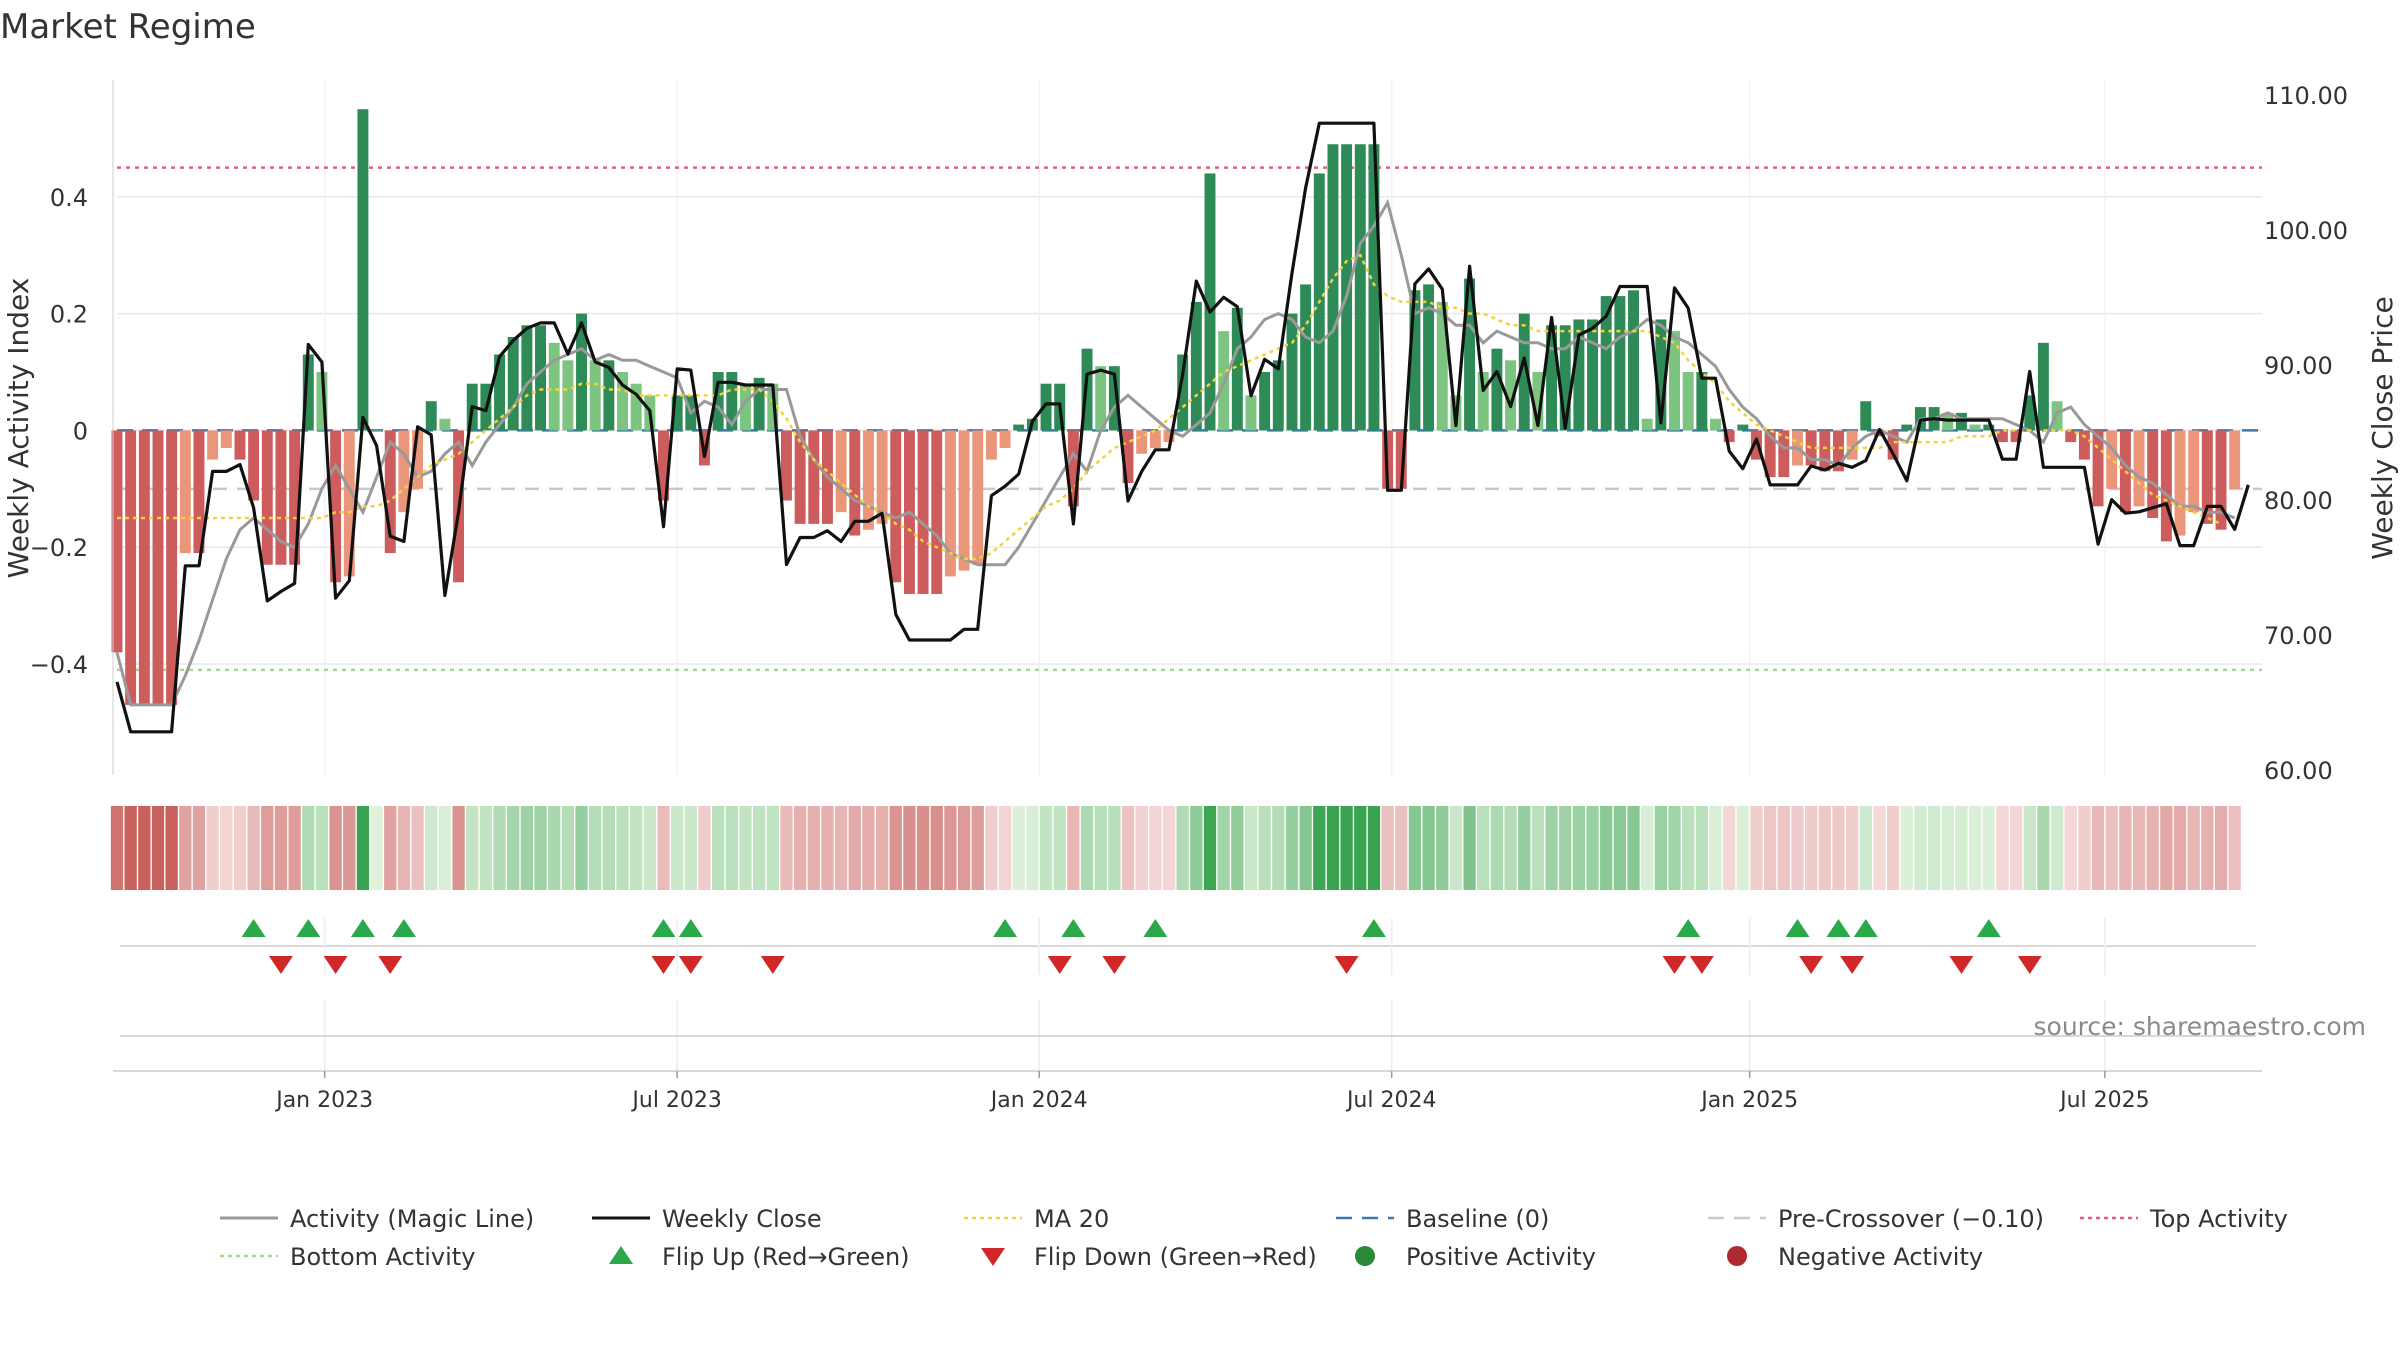 The width and height of the screenshot is (2400, 1350). What do you see at coordinates (1391, 1100) in the screenshot?
I see `x-tick-label-3: Jul 2024` at bounding box center [1391, 1100].